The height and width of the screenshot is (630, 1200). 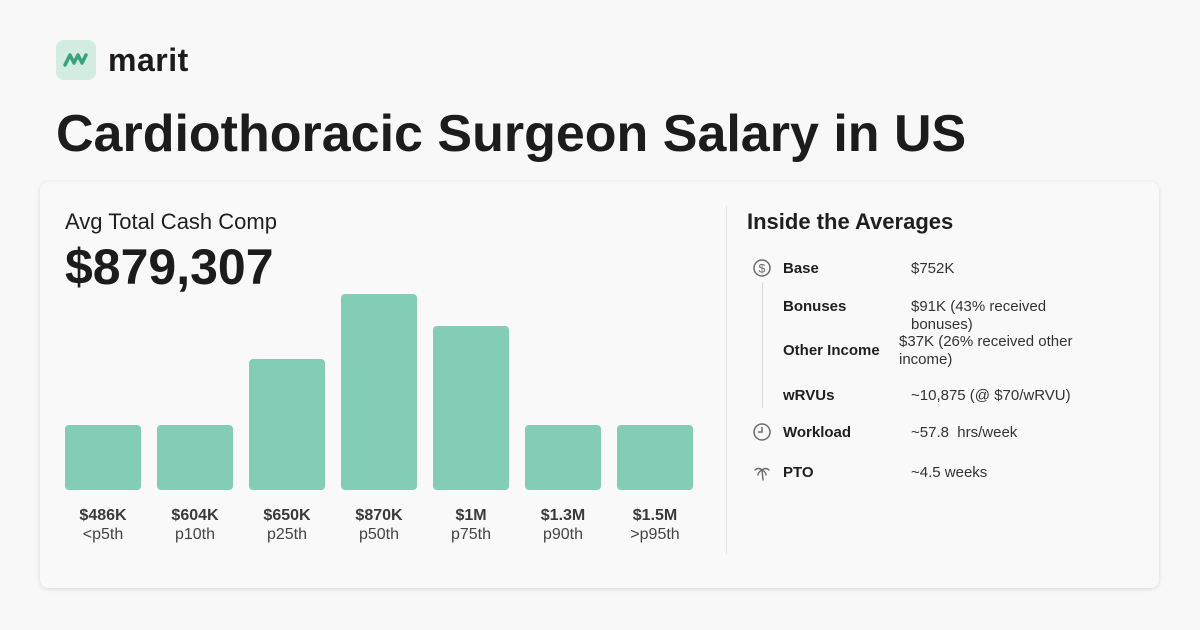 I want to click on bar-amount-label: $1M, so click(x=471, y=515).